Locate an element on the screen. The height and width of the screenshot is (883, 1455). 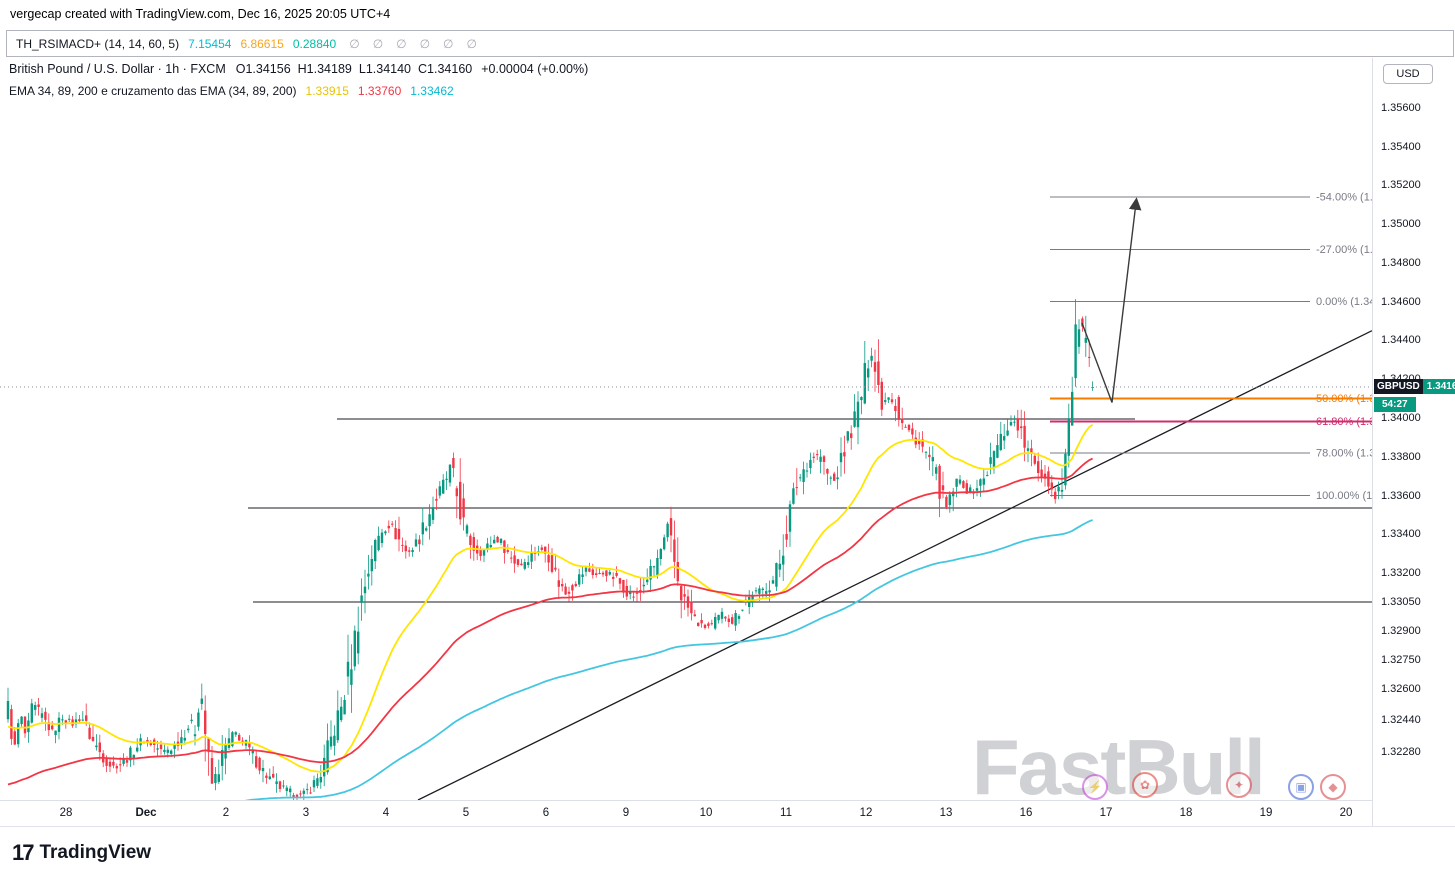
price-tick: 1.34800 is located at coordinates (1401, 262).